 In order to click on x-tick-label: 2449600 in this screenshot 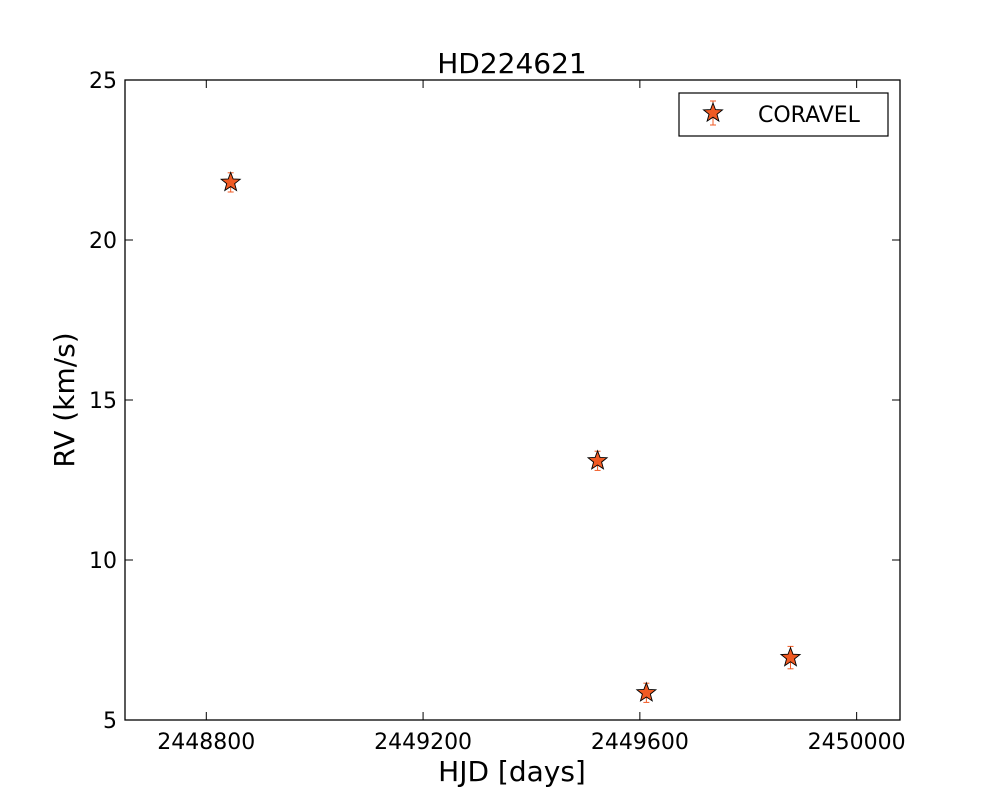, I will do `click(640, 742)`.